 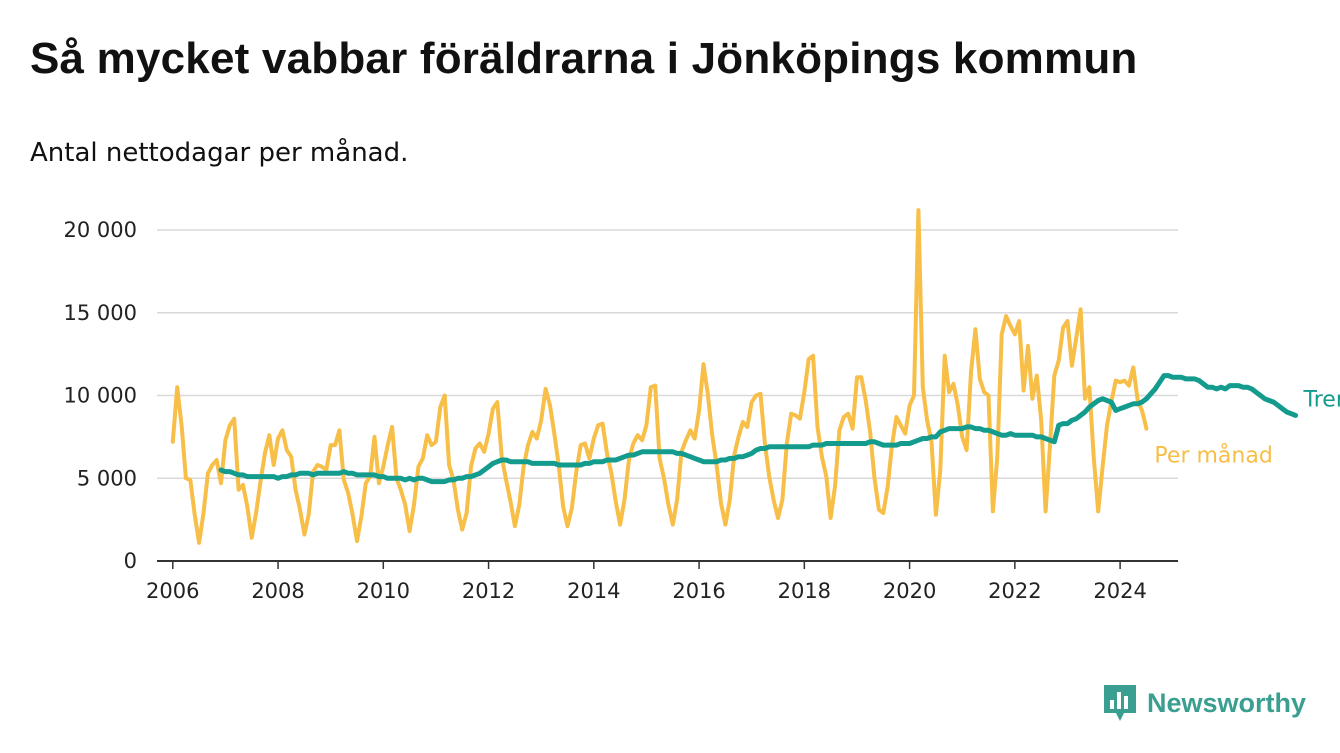 I want to click on newsworthy-logo-icon, so click(x=1120, y=703).